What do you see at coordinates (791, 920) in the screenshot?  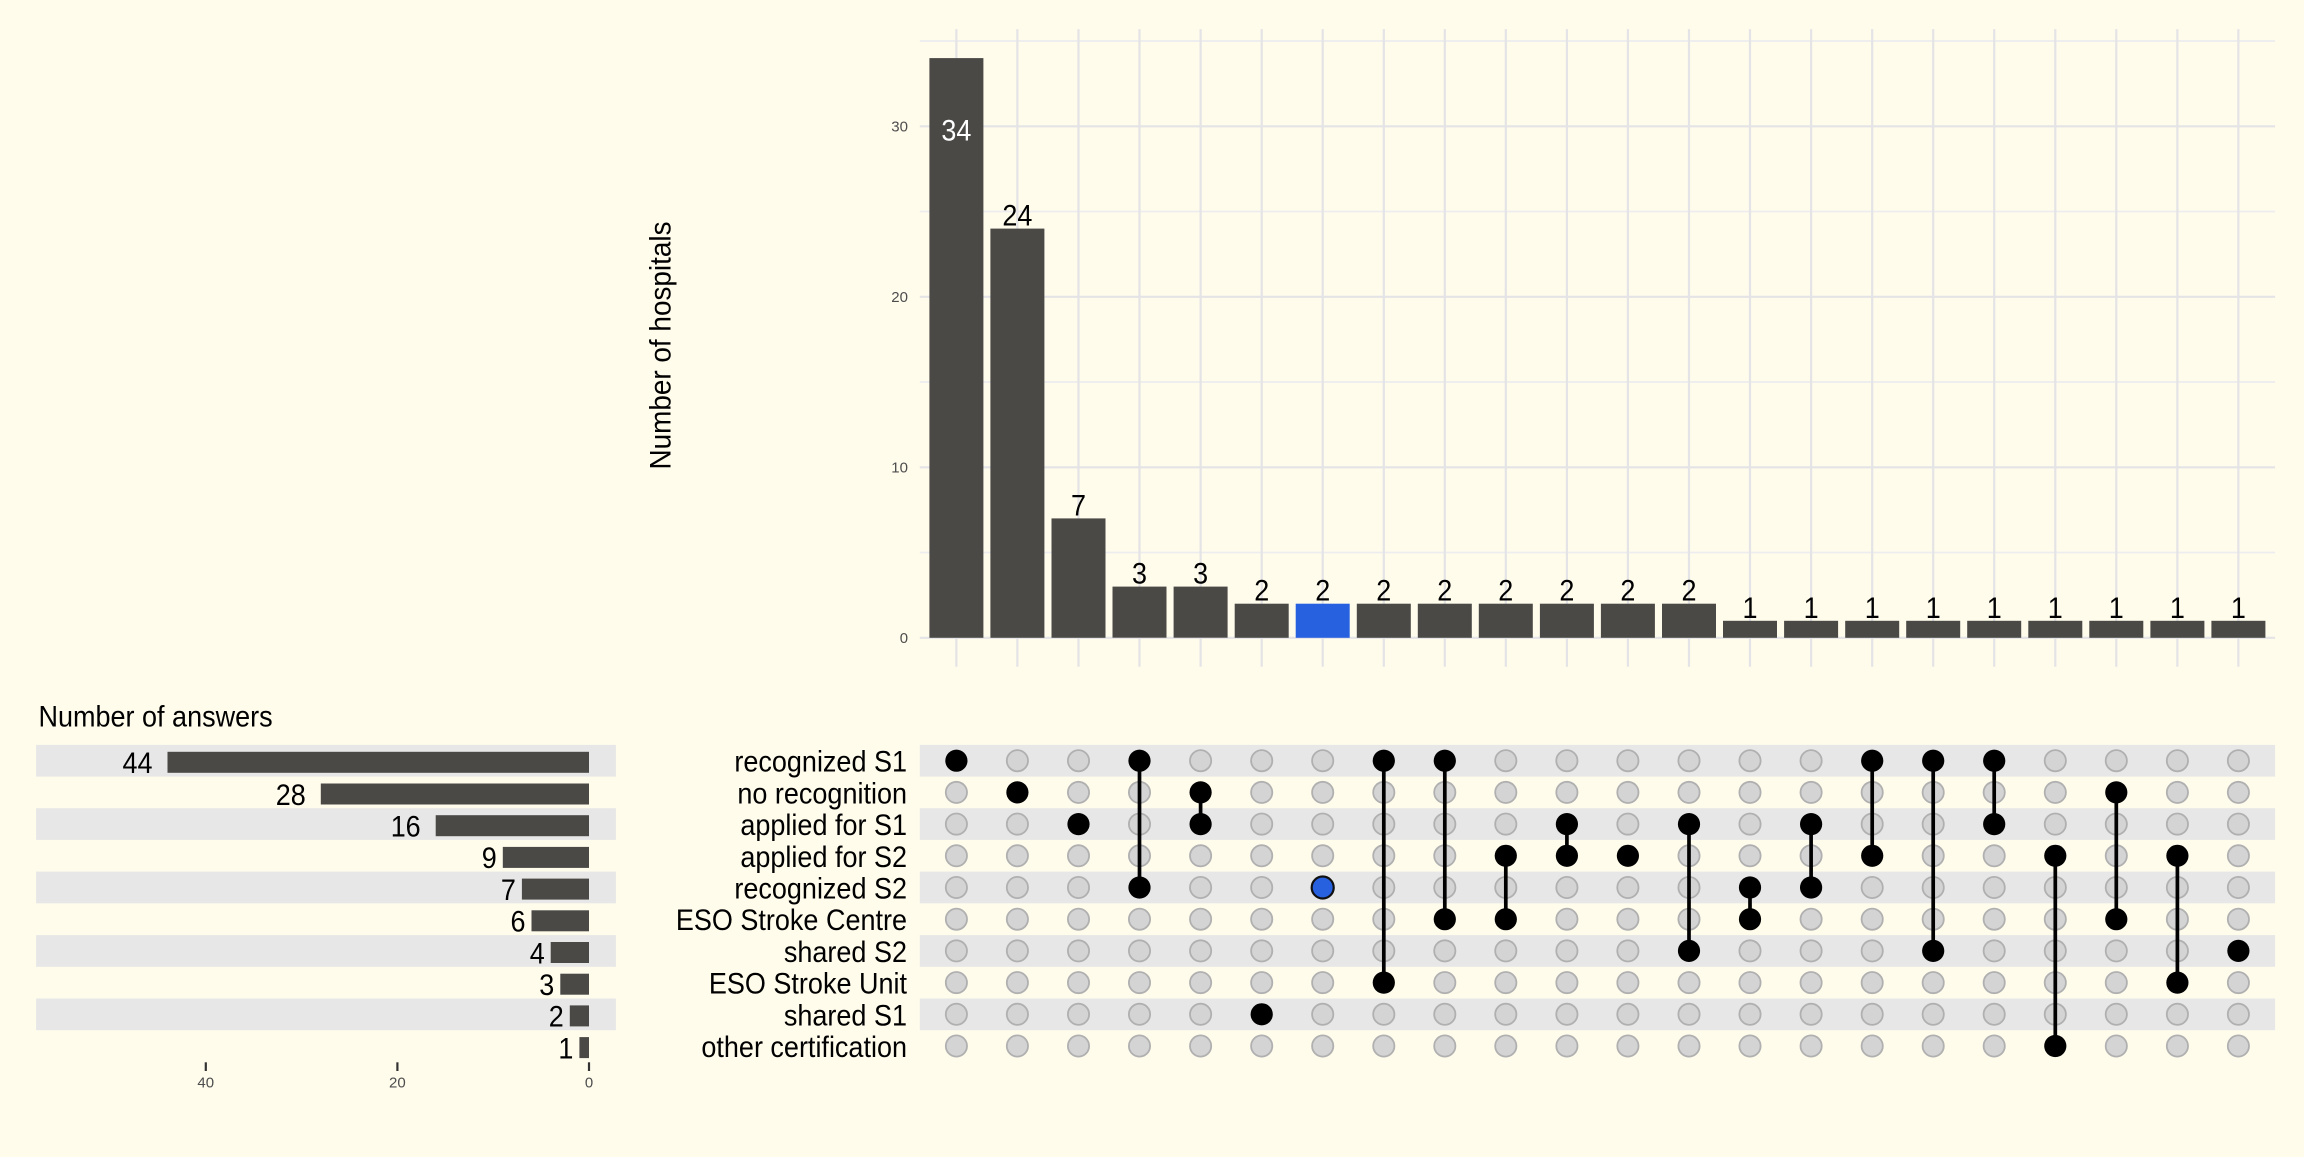 I see `svg-text: ESO Stroke Centre` at bounding box center [791, 920].